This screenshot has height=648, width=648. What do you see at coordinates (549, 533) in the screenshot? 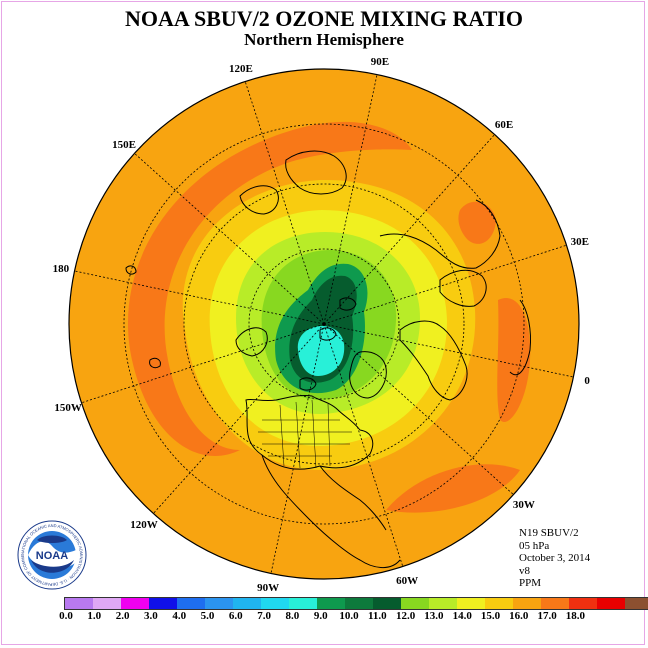
I see `info-satellite: N19 SBUV/2` at bounding box center [549, 533].